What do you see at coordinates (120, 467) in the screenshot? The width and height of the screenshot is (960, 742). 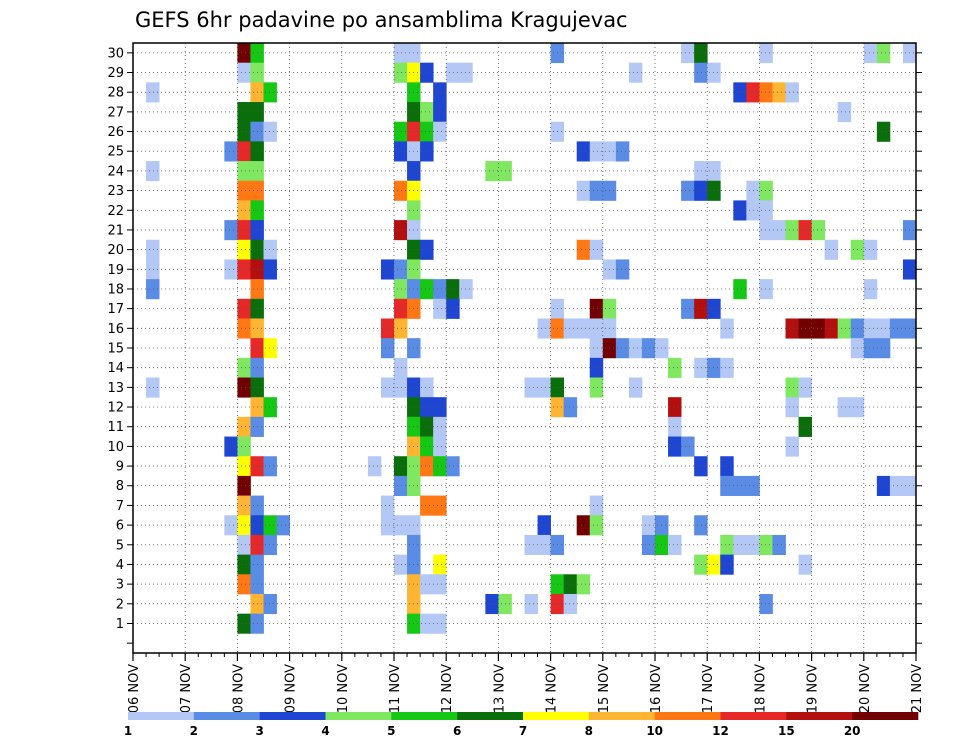 I see `y-tick-label: 9` at bounding box center [120, 467].